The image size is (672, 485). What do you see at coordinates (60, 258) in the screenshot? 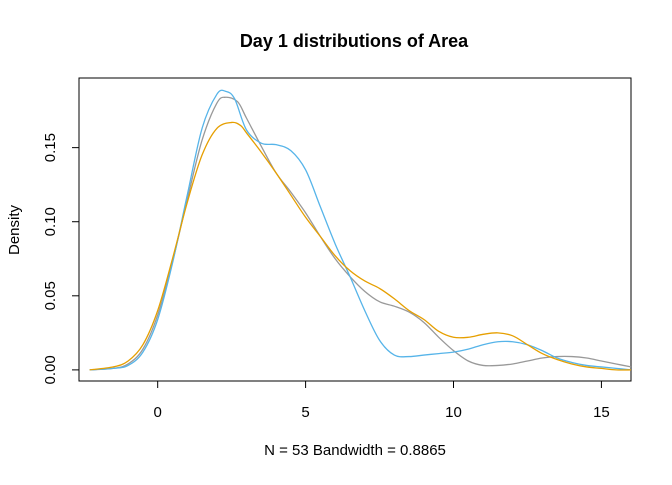
I see `y-axis: 0.00 0.05 0.10 0.15` at bounding box center [60, 258].